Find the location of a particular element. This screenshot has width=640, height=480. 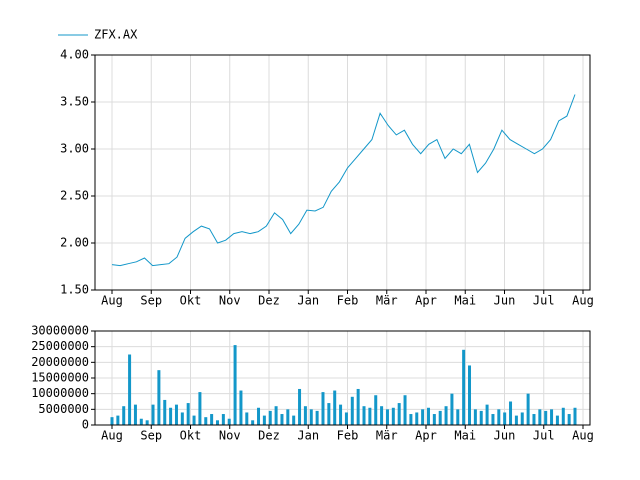

y-tick-label: 0 is located at coordinates (85, 425).